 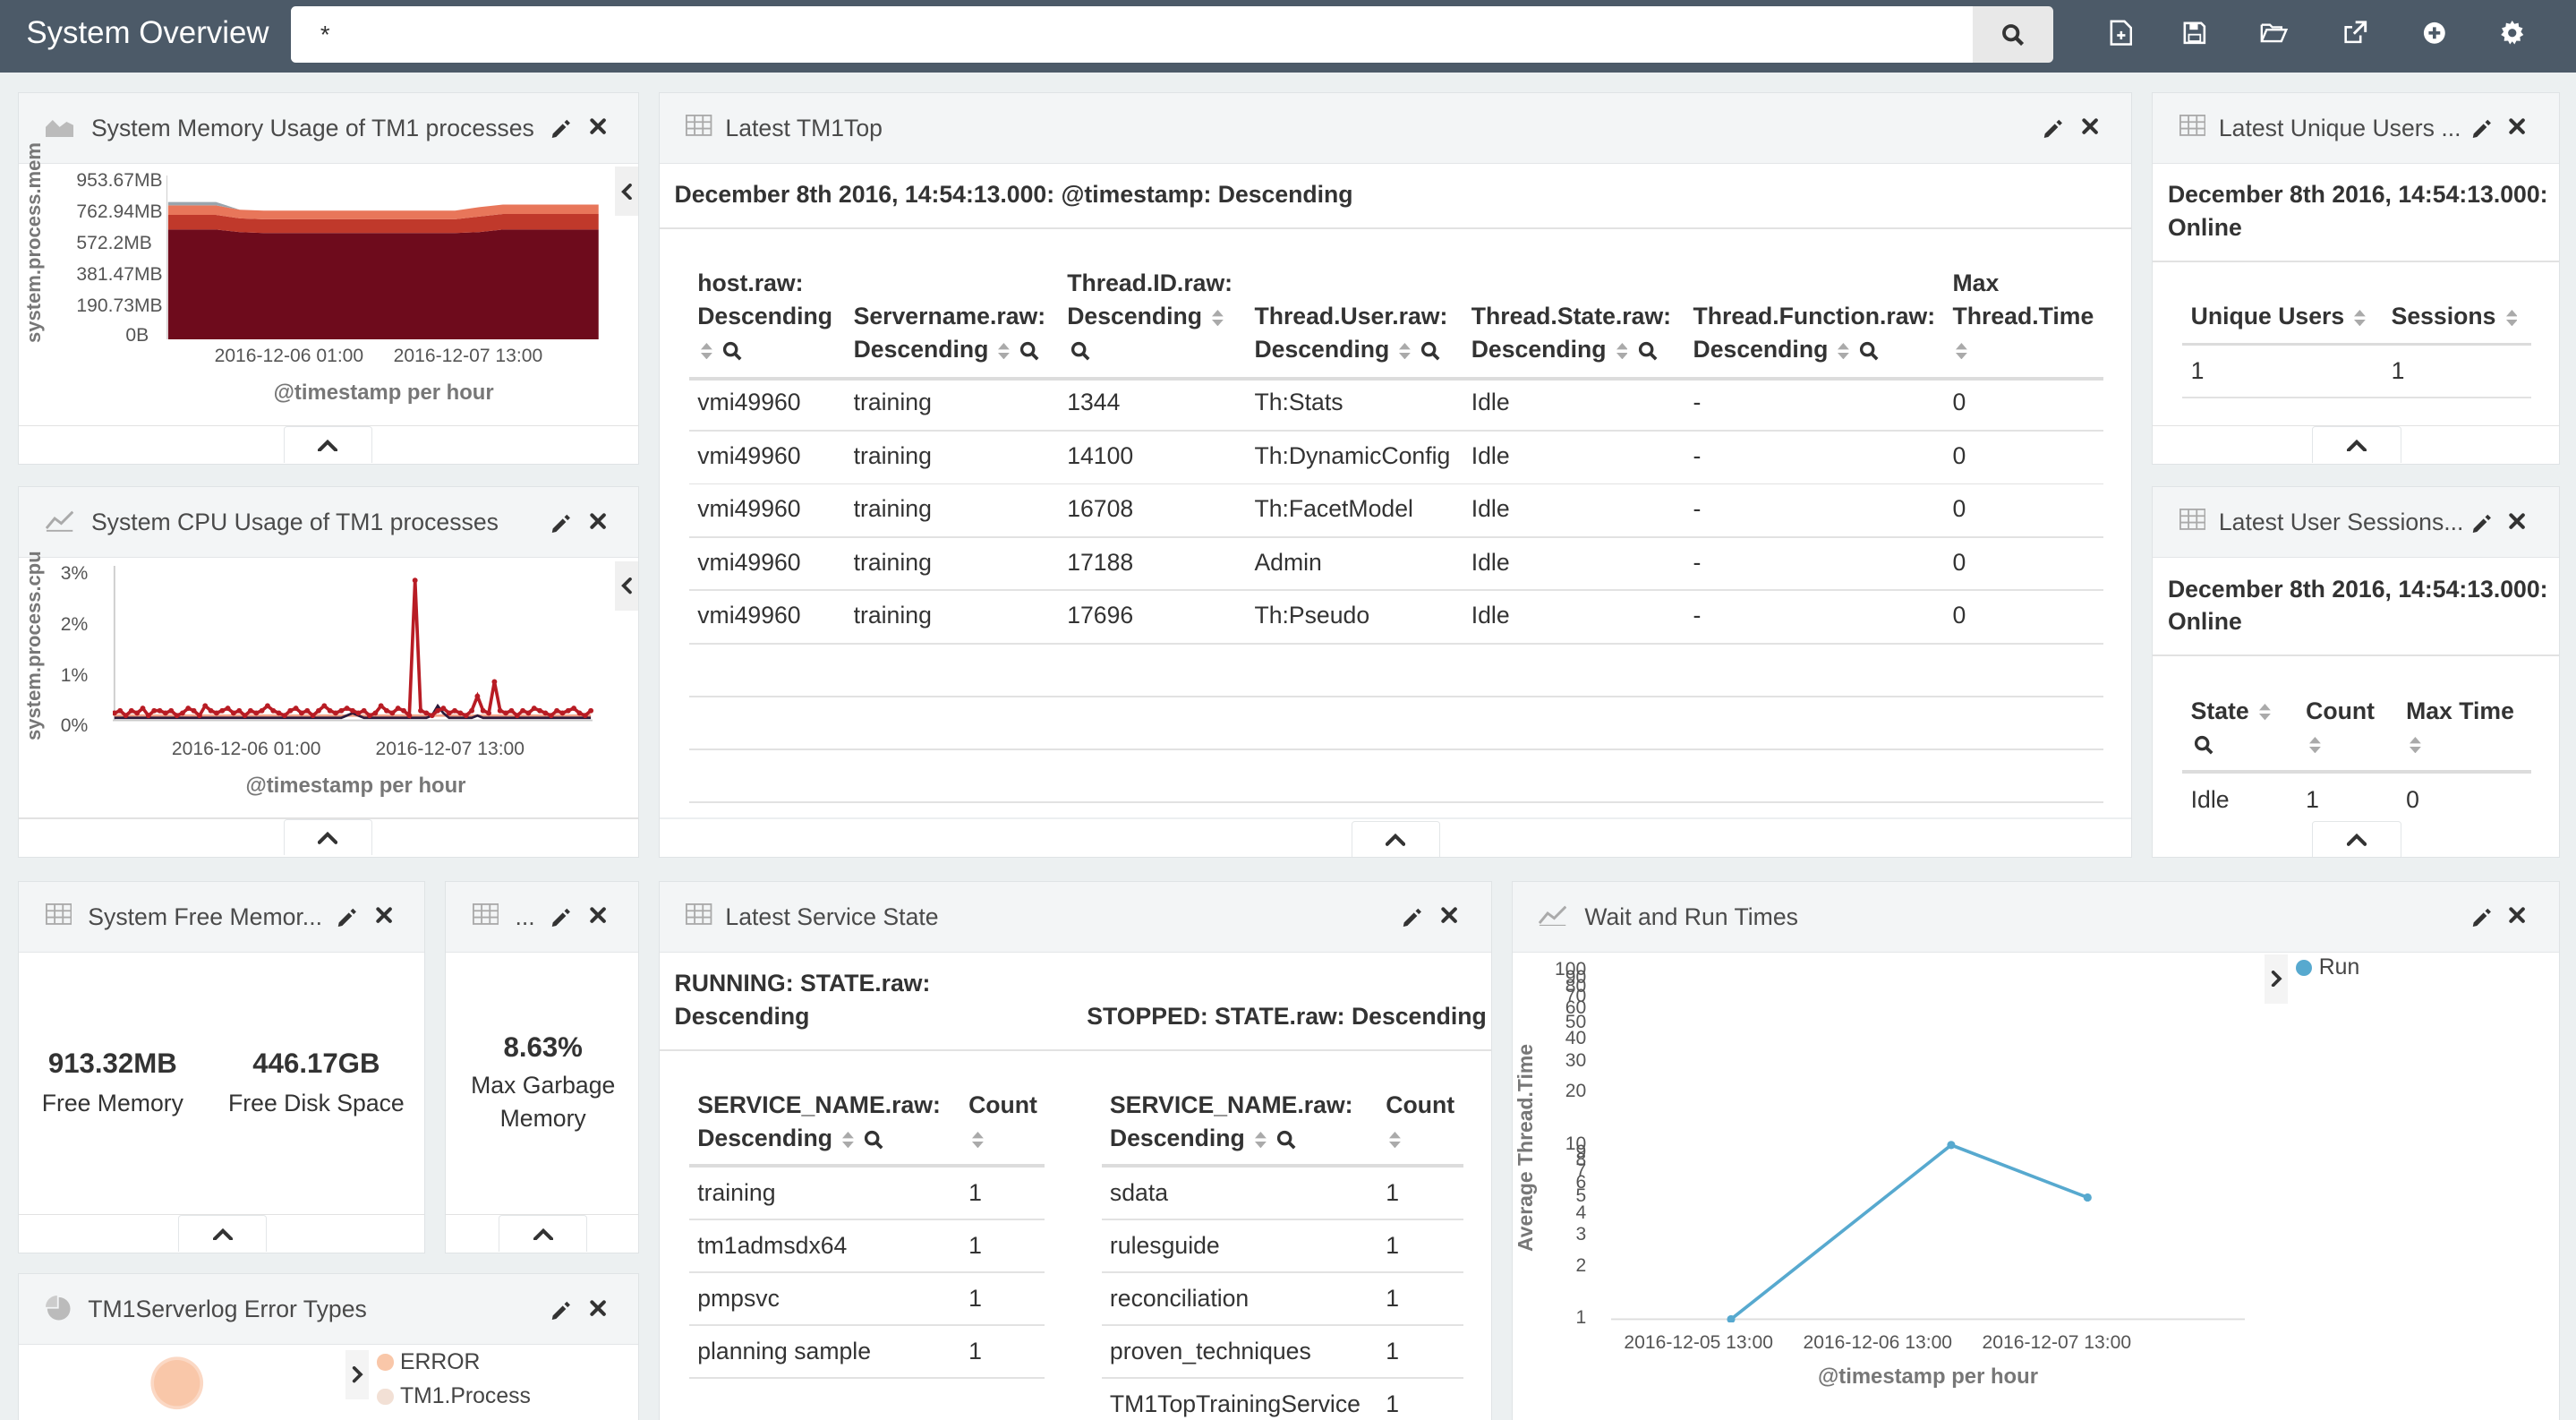 I want to click on new-dashboard-button, so click(x=2120, y=32).